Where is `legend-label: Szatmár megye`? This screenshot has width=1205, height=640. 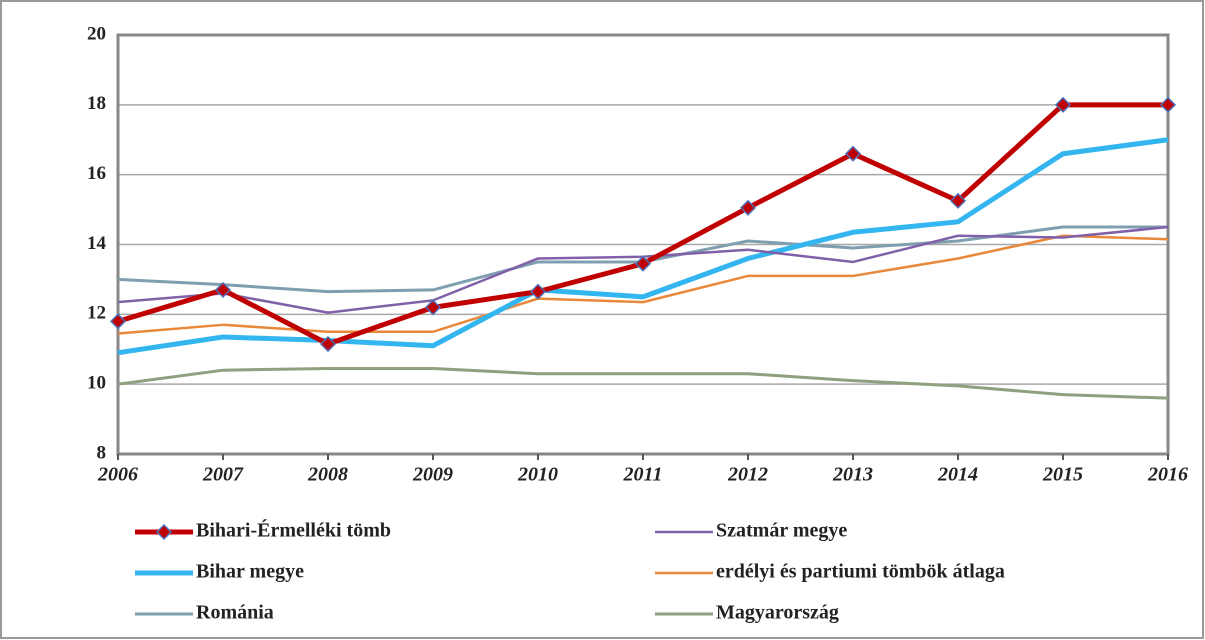 legend-label: Szatmár megye is located at coordinates (781, 531).